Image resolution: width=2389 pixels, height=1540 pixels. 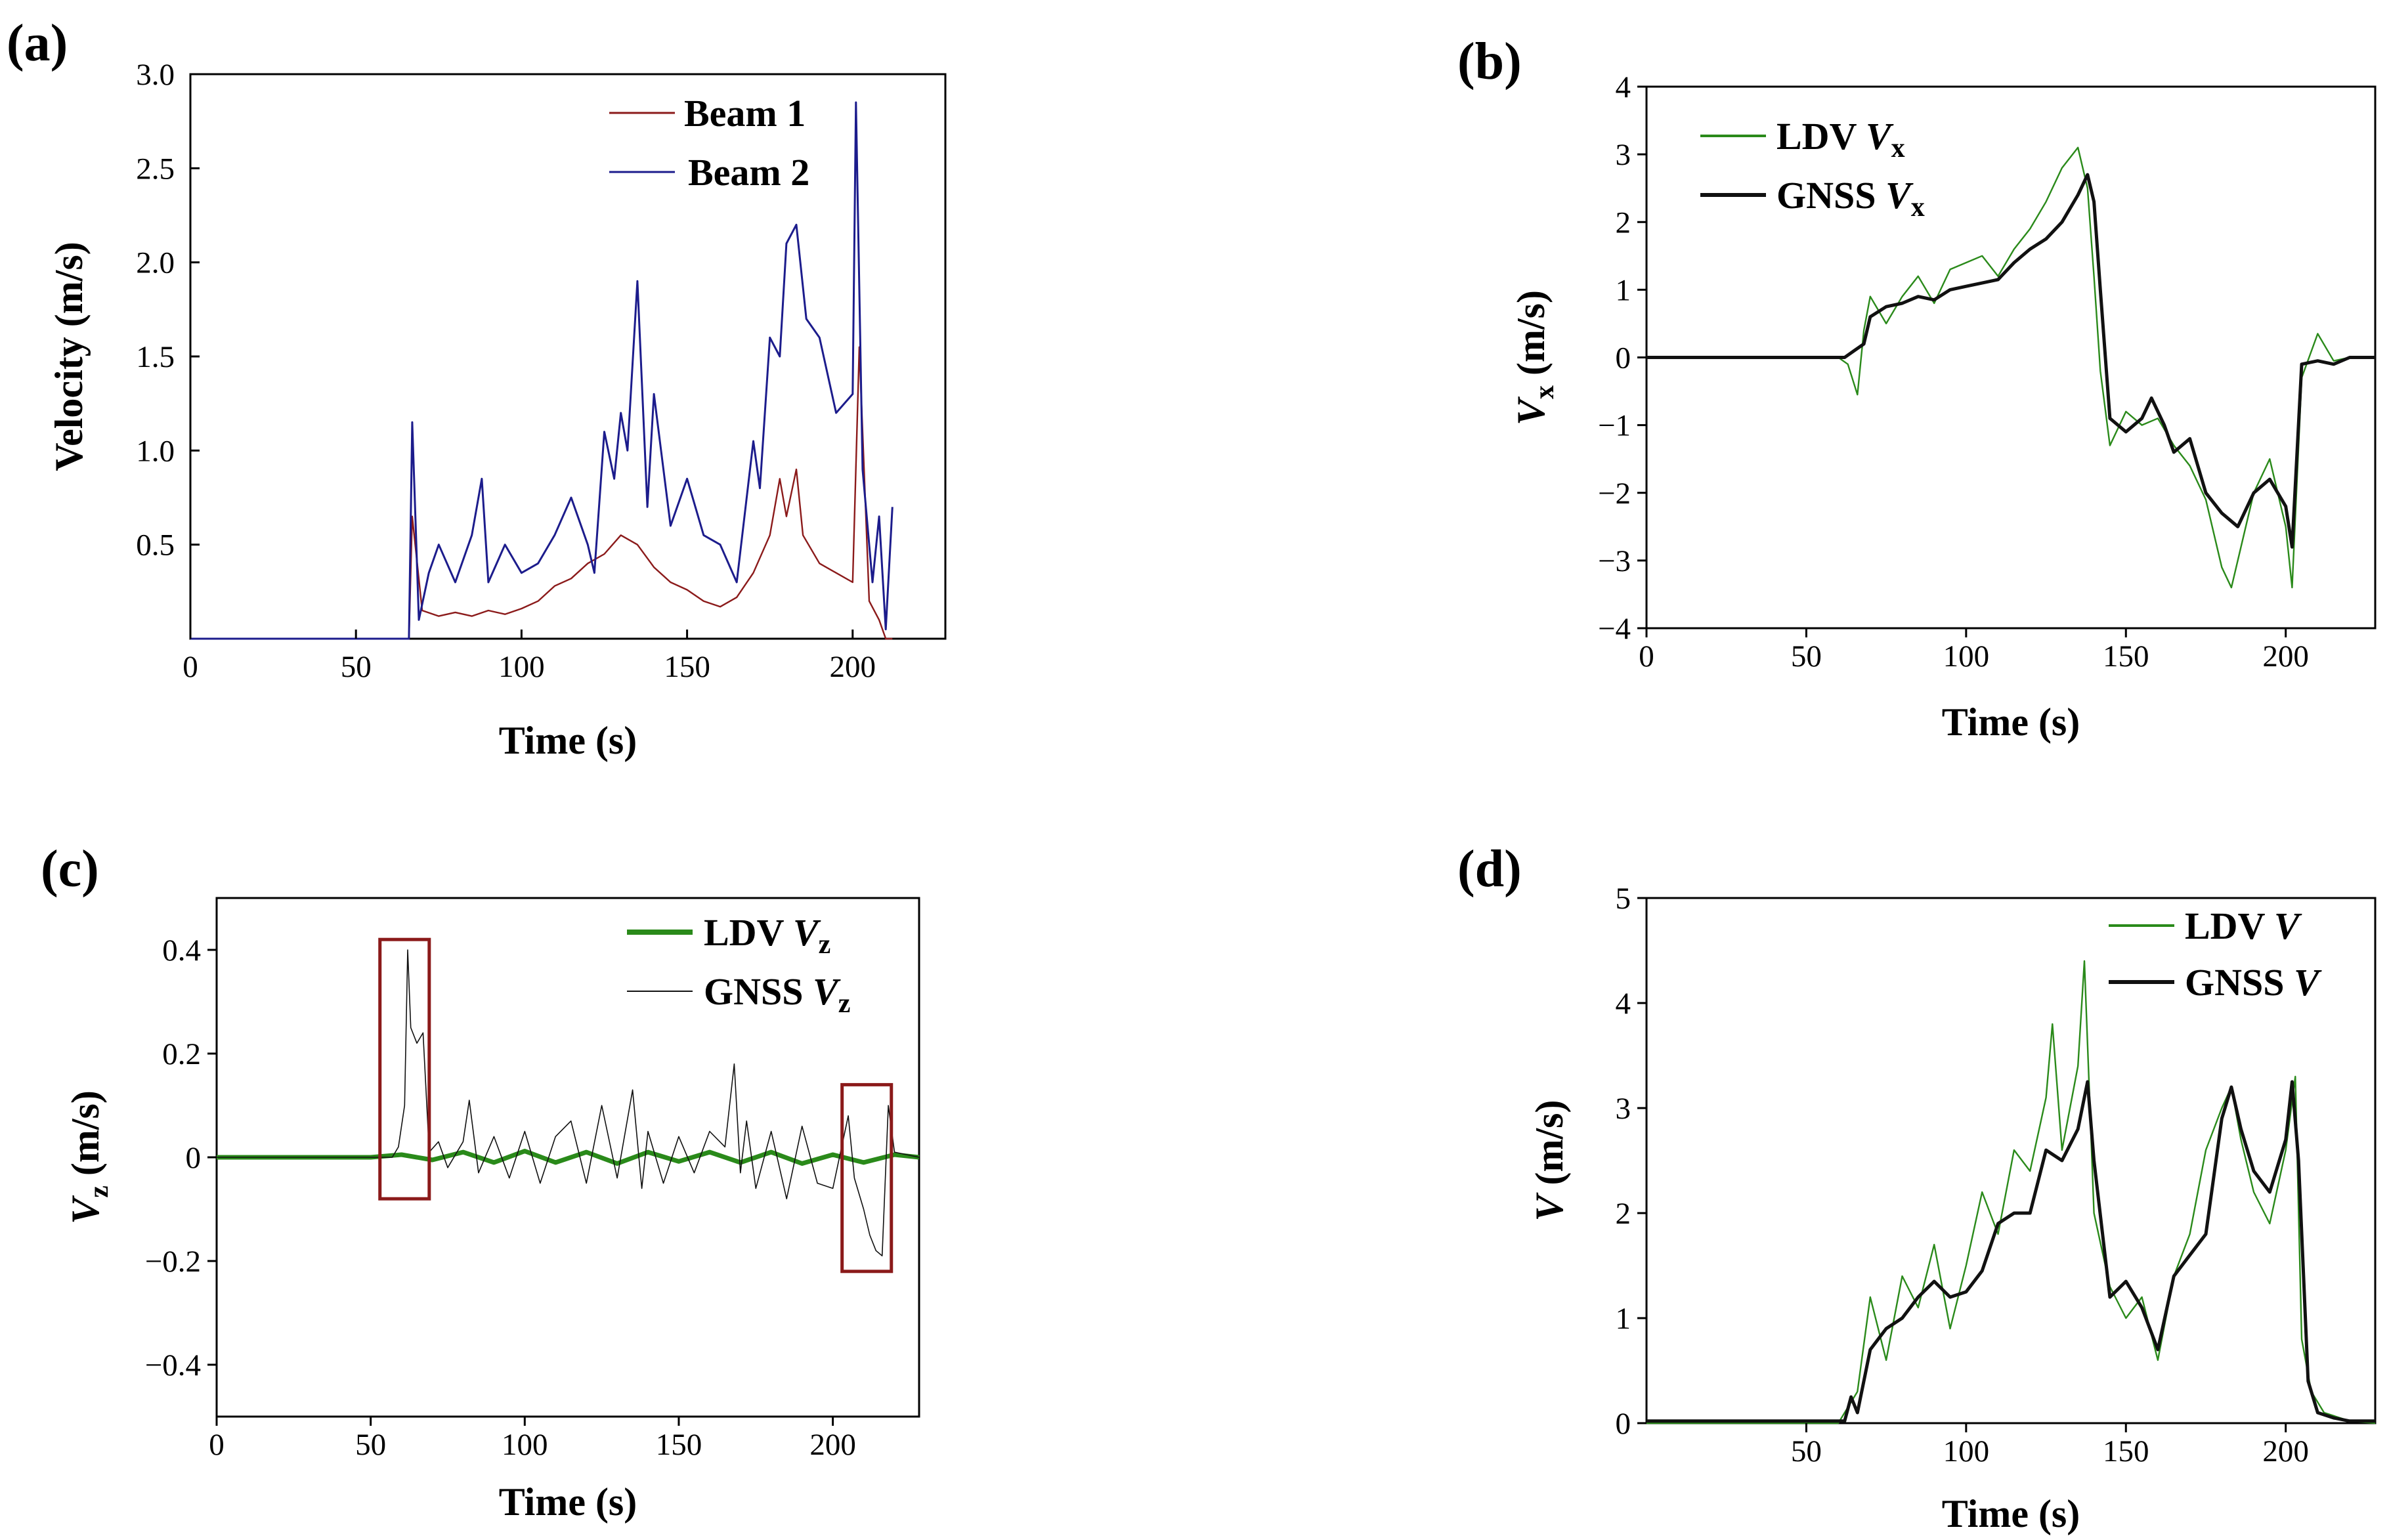 I want to click on legend-label-ldv-vz: LDV Vz, so click(x=767, y=935).